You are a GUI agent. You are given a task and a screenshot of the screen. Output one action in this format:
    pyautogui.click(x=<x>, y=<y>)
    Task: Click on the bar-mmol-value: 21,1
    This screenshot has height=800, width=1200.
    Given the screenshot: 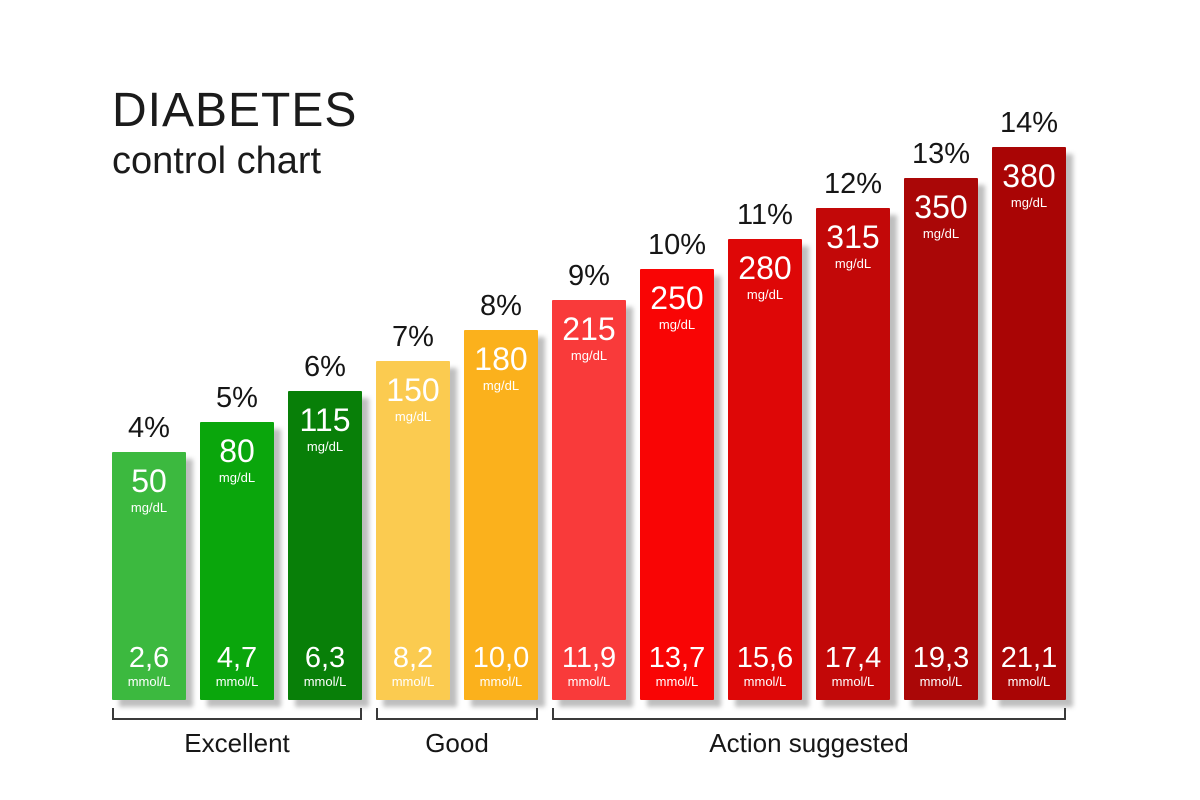 What is the action you would take?
    pyautogui.click(x=1029, y=658)
    